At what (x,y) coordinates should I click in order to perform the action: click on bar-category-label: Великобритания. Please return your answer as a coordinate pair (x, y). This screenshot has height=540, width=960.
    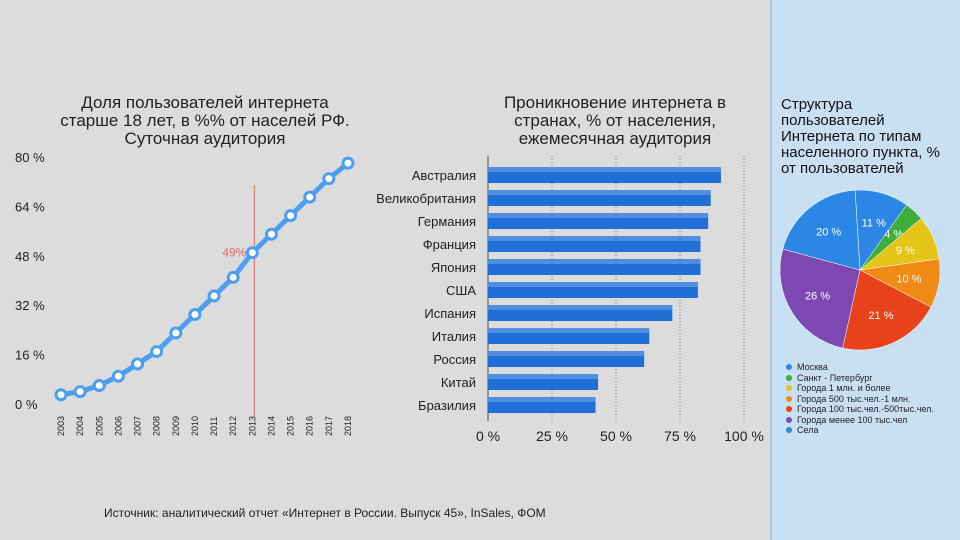
    Looking at the image, I should click on (426, 198).